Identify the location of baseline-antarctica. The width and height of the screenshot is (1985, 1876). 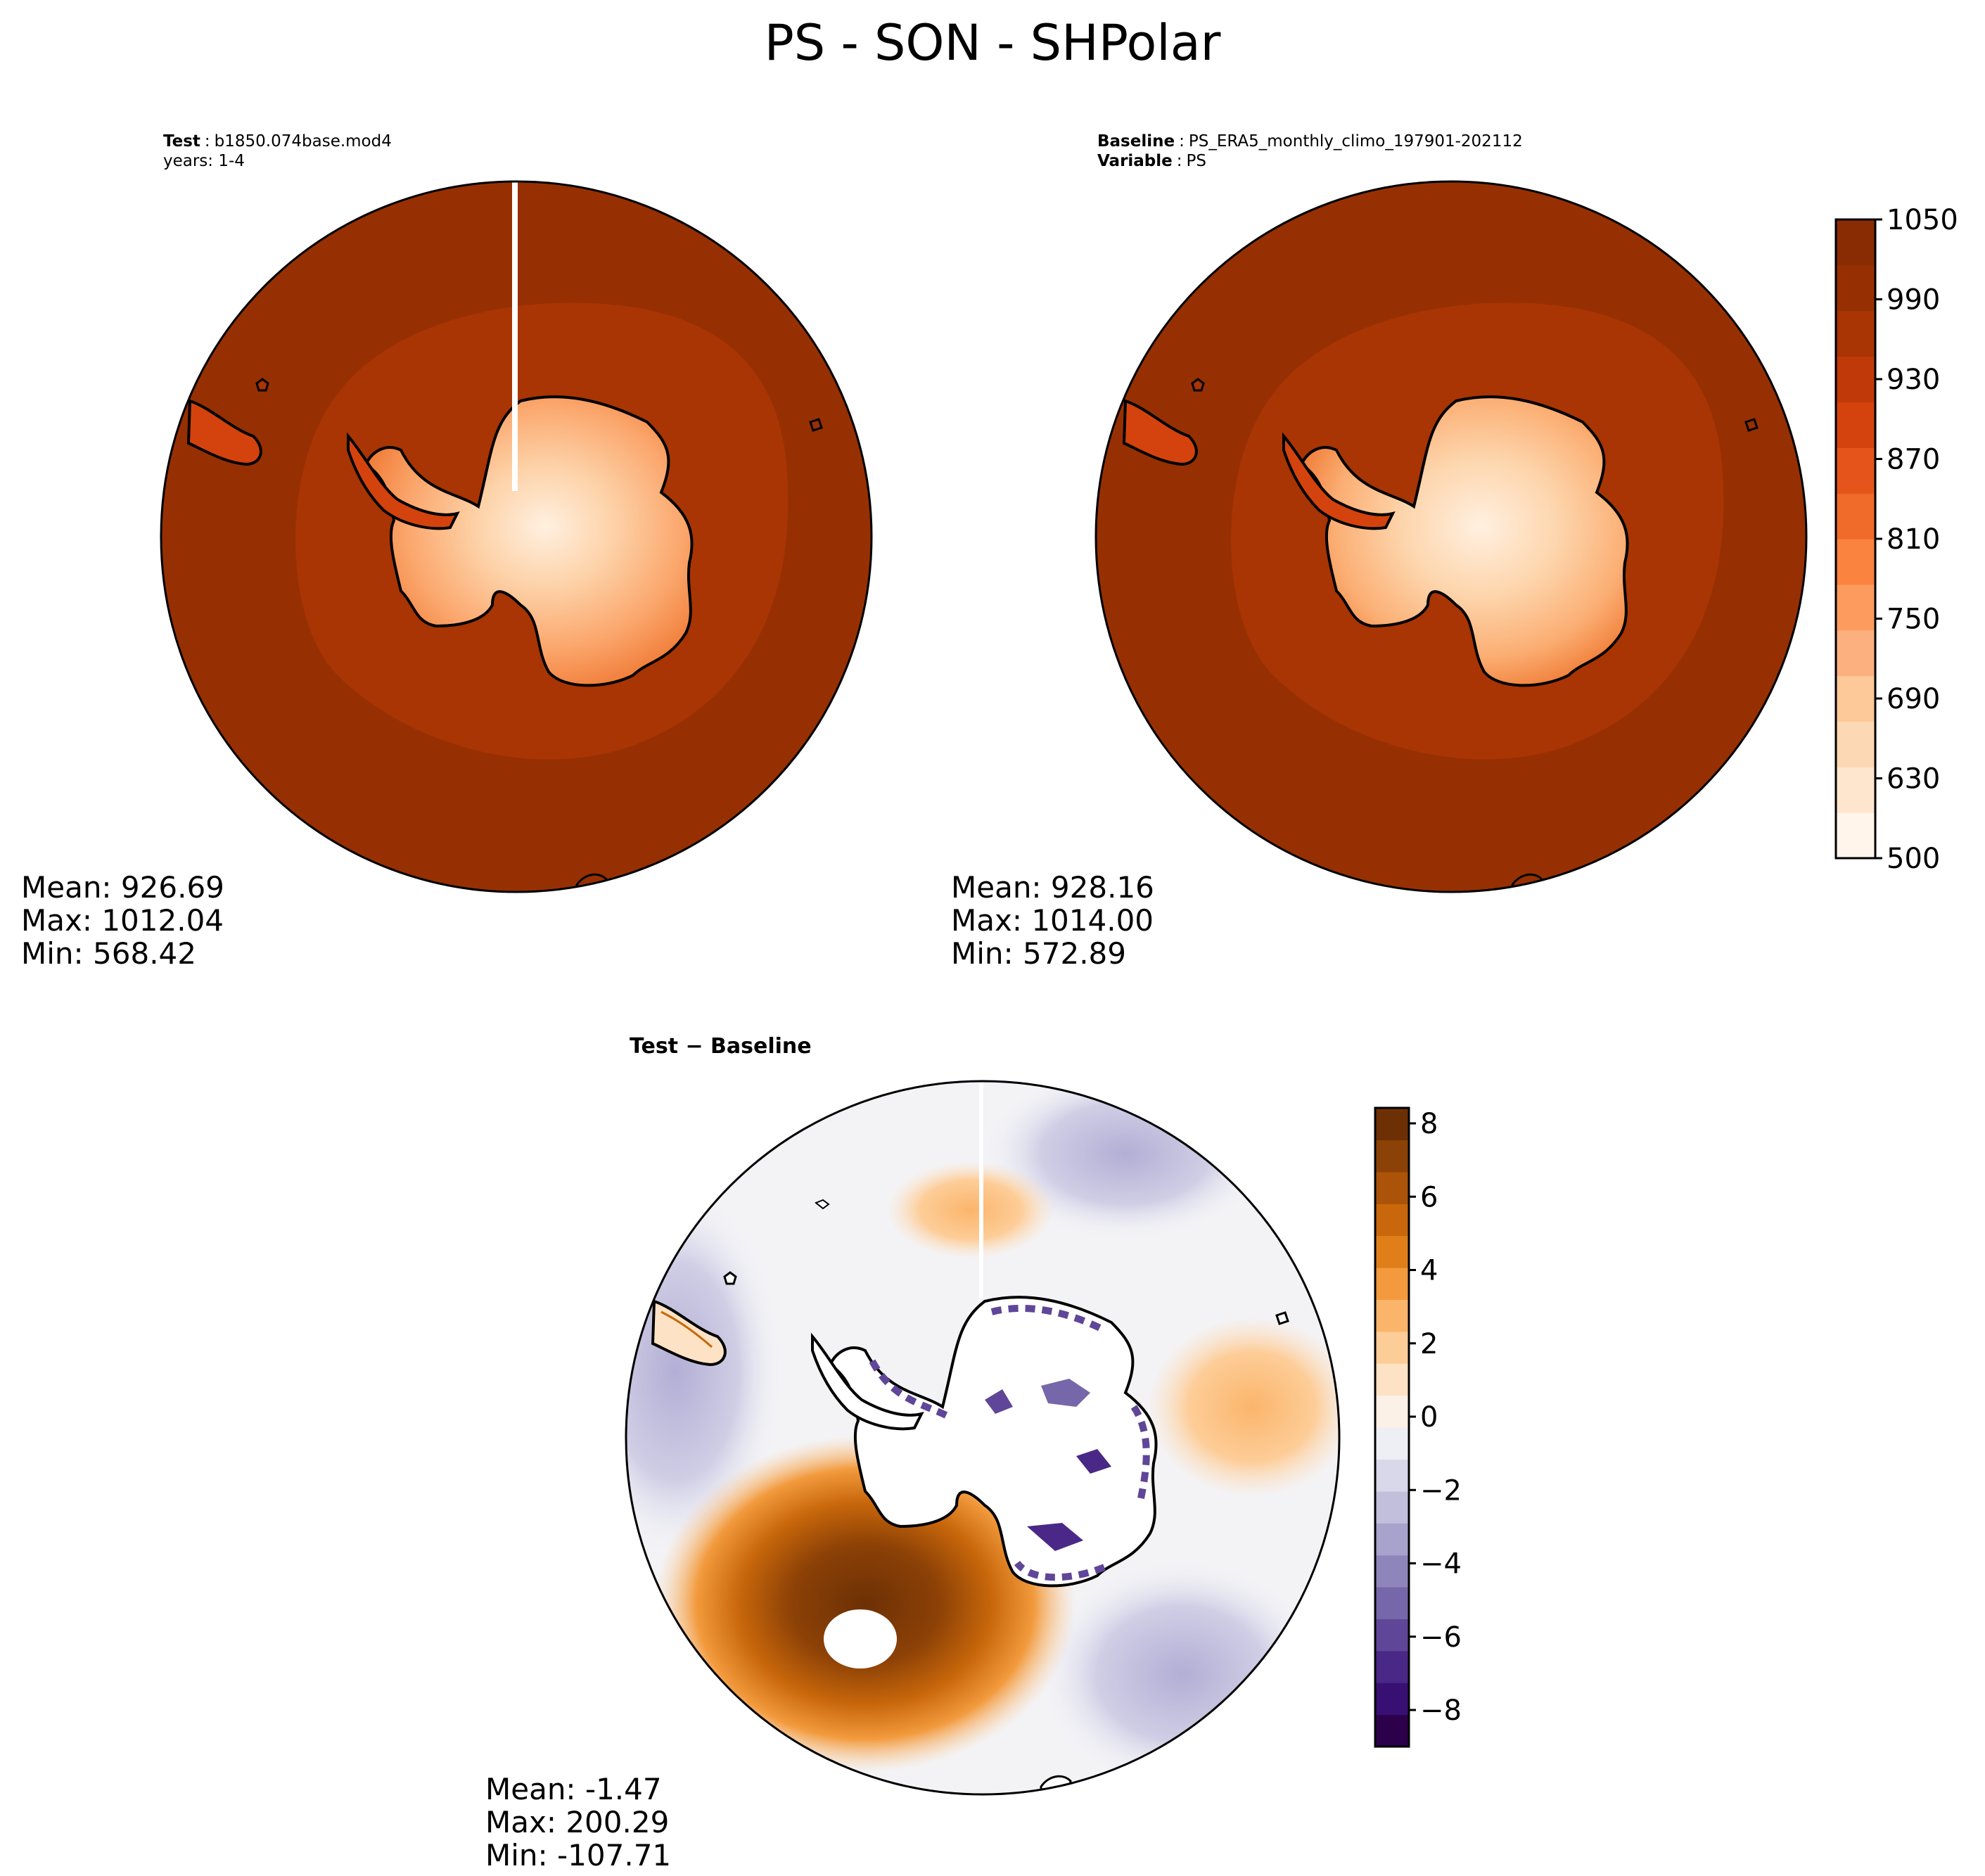
(1464, 541).